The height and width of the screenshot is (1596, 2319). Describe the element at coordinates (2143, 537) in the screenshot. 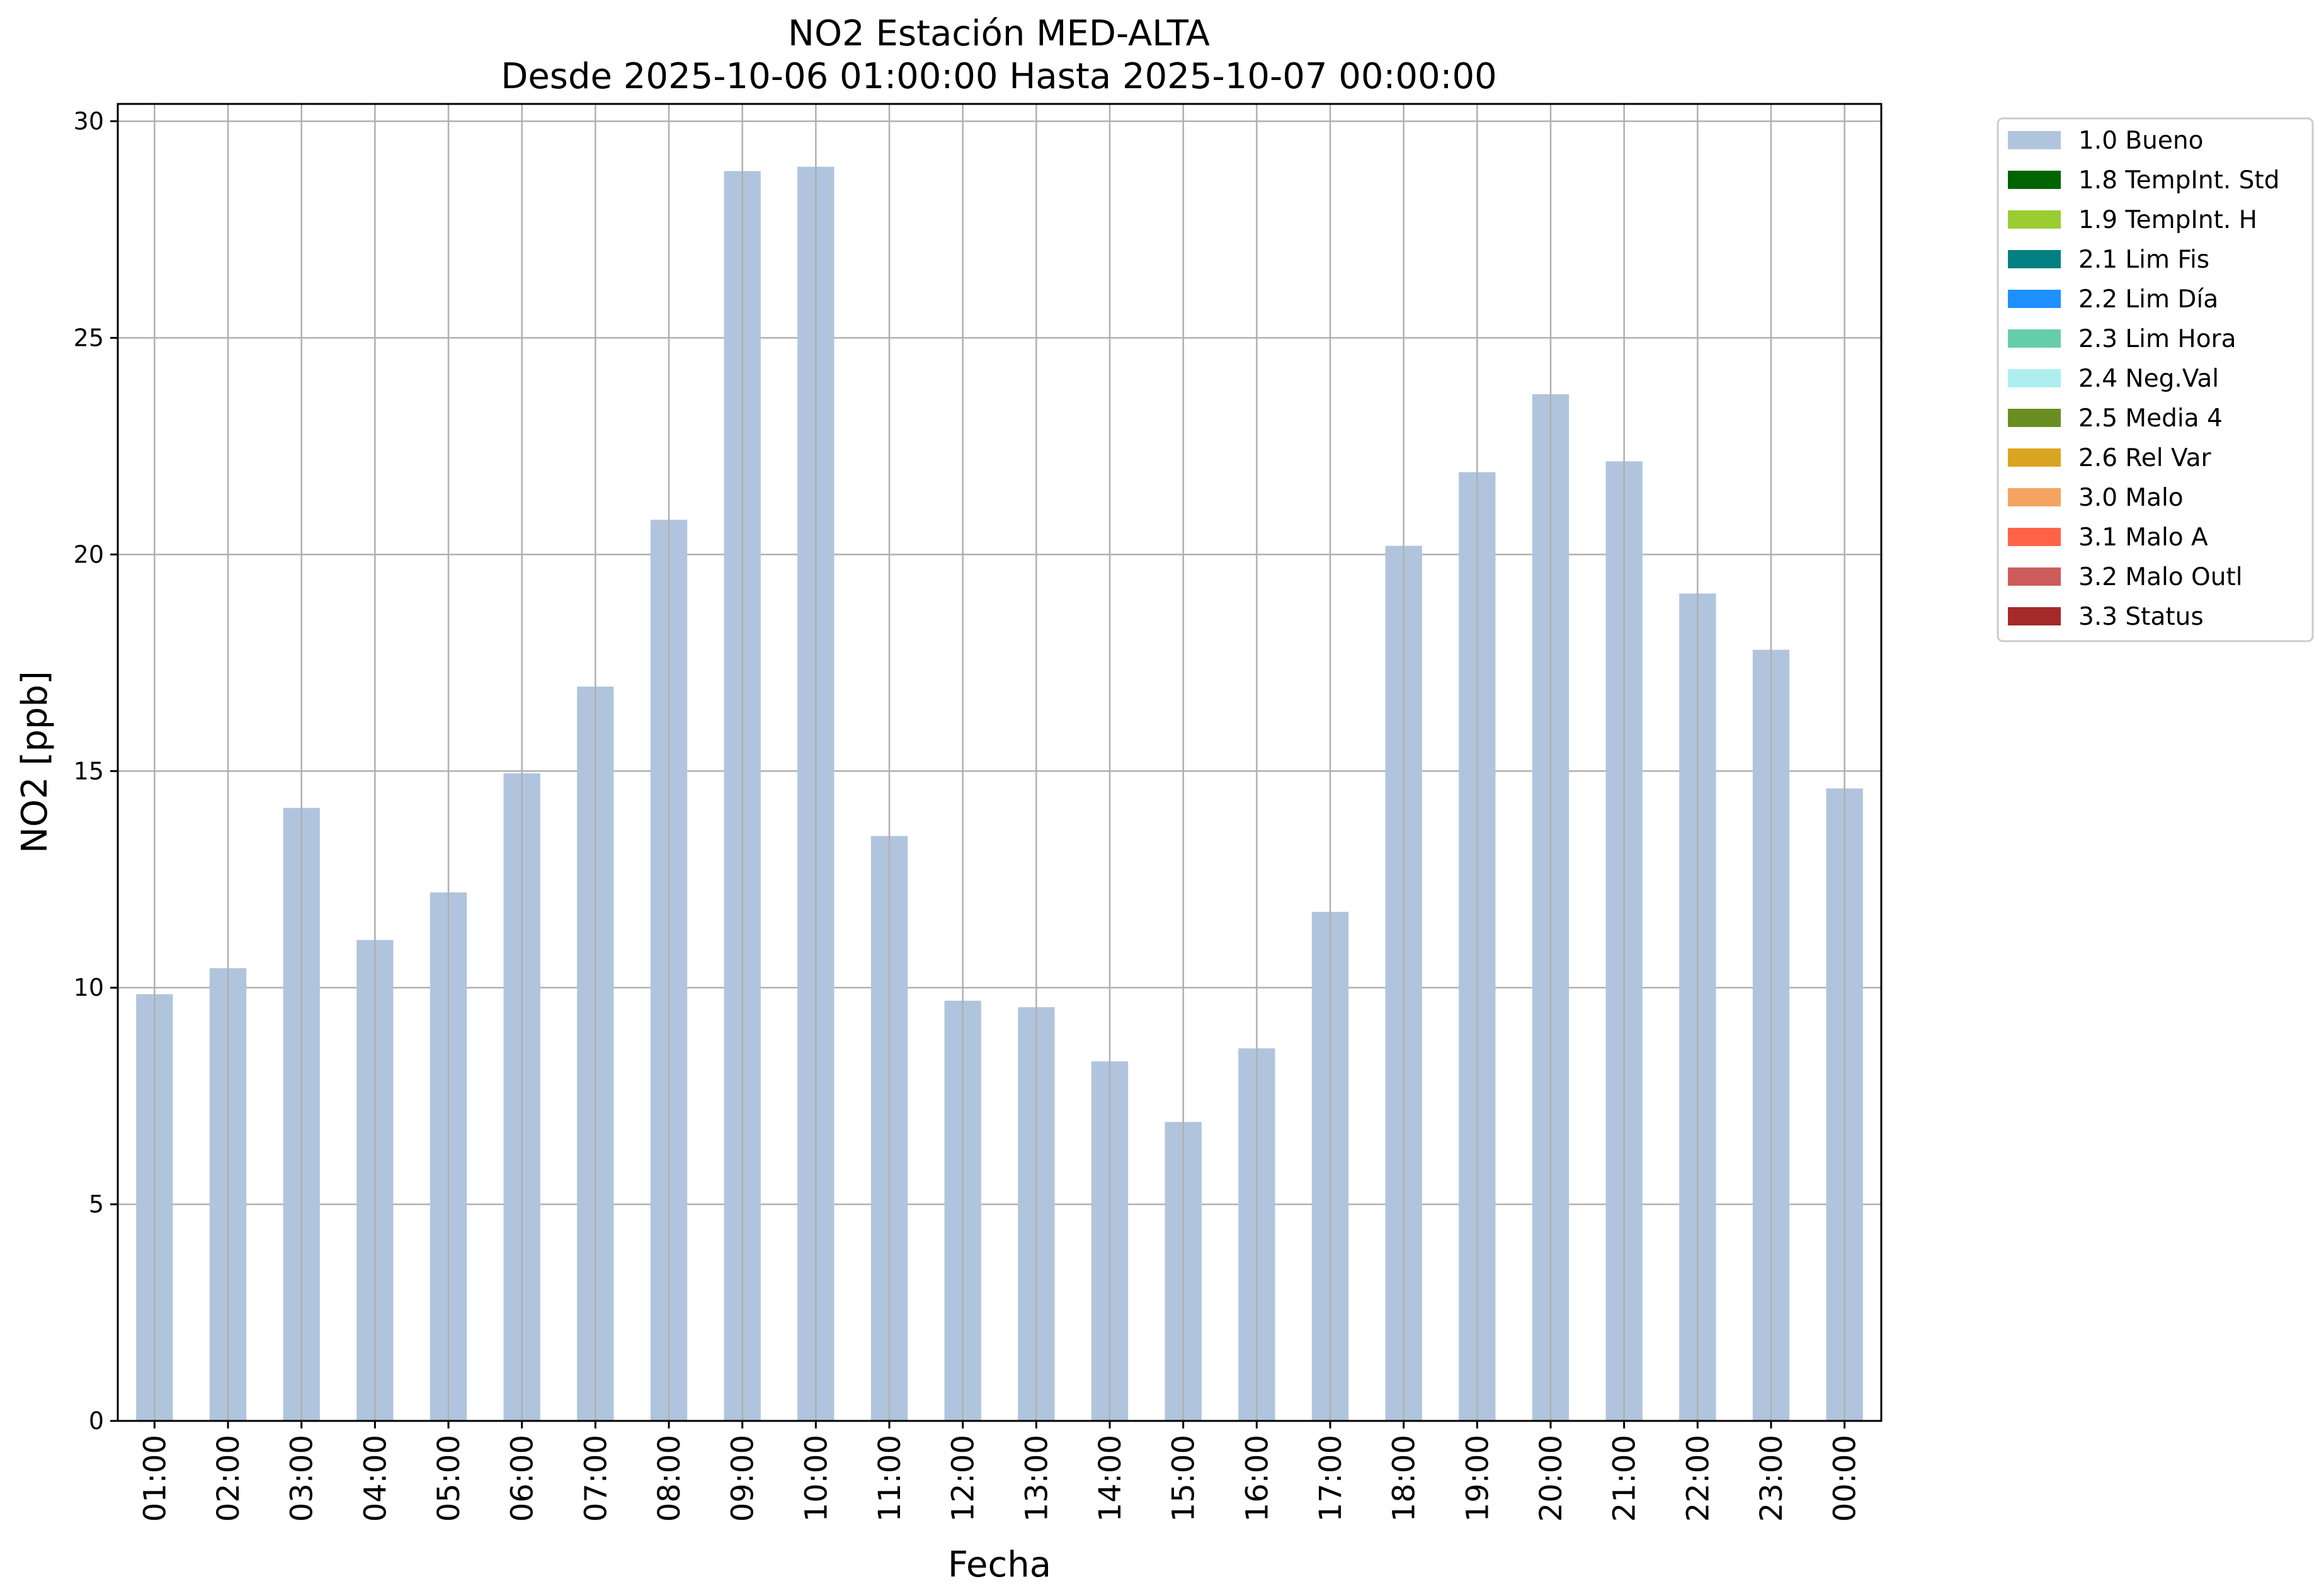

I see `legend-label: 3.1 Malo A` at that location.